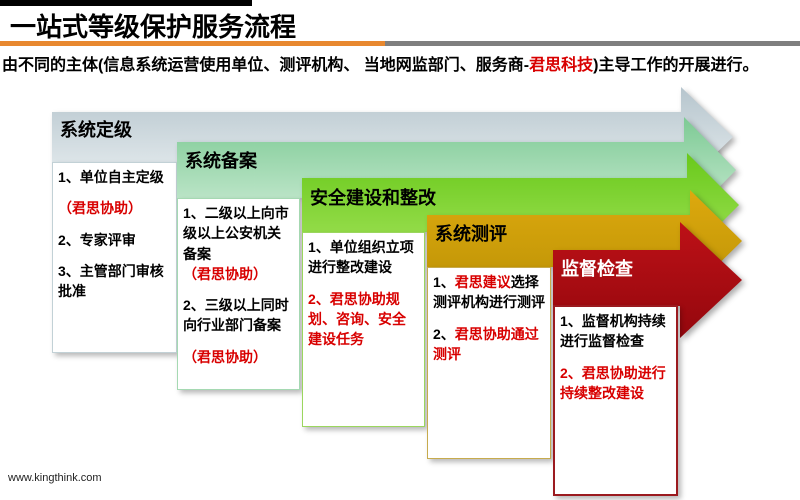  What do you see at coordinates (221, 161) in the screenshot?
I see `stage-title: 系统备案` at bounding box center [221, 161].